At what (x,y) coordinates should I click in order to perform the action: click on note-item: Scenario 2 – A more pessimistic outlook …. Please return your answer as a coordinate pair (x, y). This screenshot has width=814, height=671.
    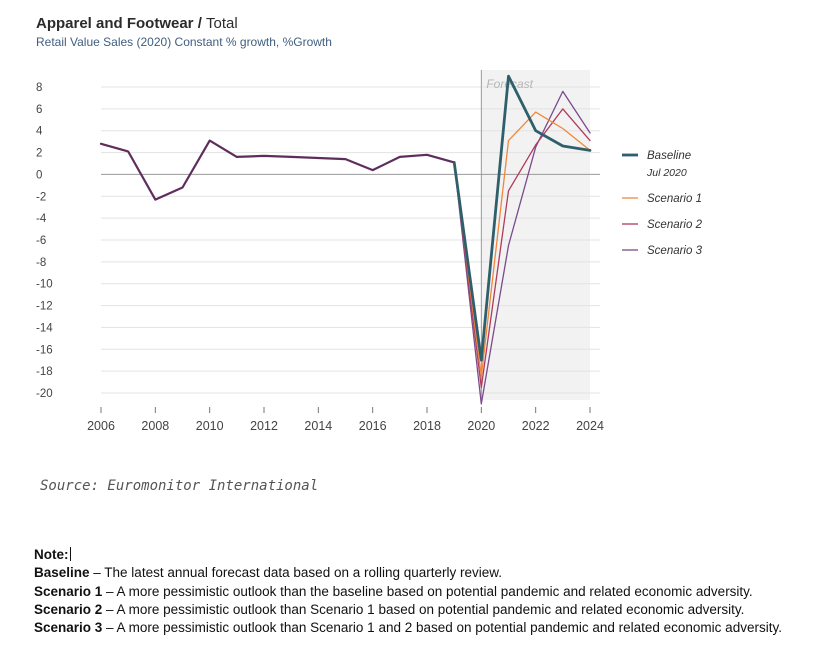
    Looking at the image, I should click on (414, 610).